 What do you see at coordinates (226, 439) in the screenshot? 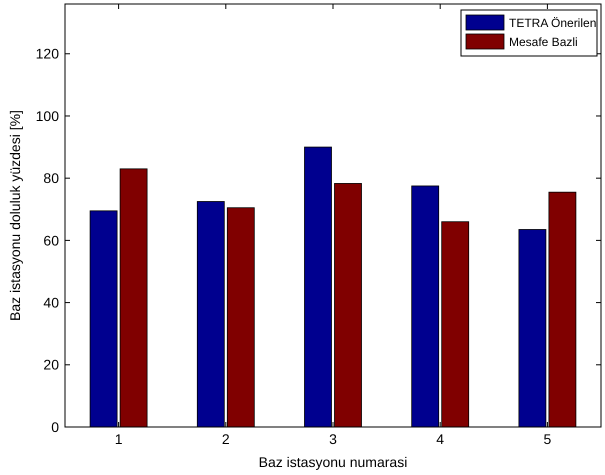
I see `x-tick-label: 2` at bounding box center [226, 439].